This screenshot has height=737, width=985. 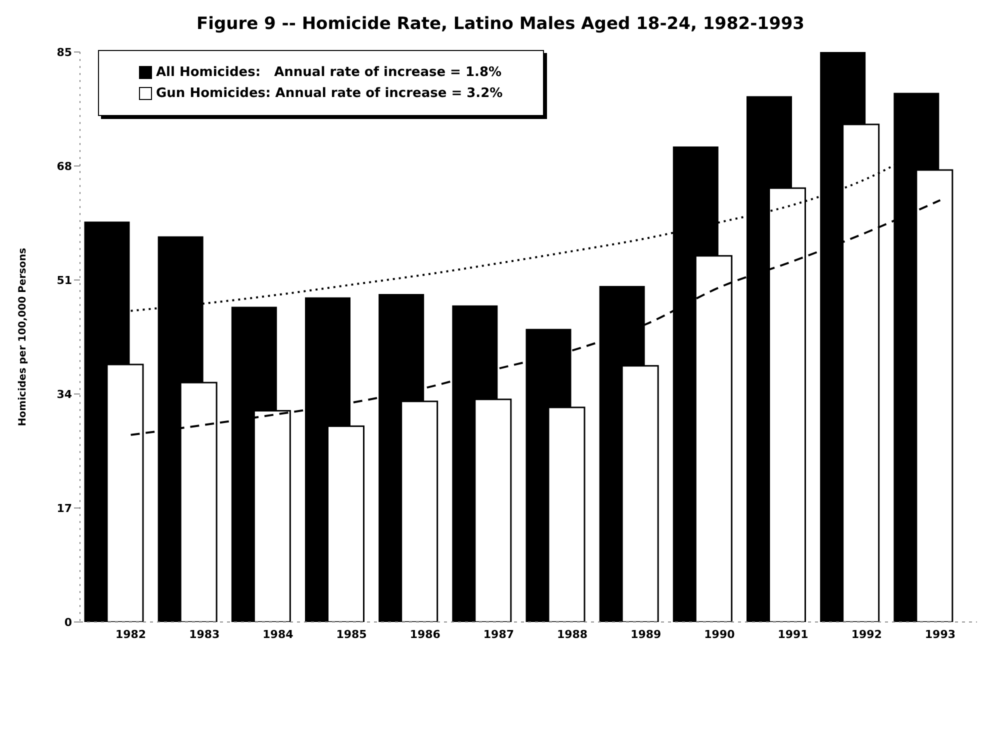 What do you see at coordinates (64, 52) in the screenshot?
I see `y-tick-label: 85` at bounding box center [64, 52].